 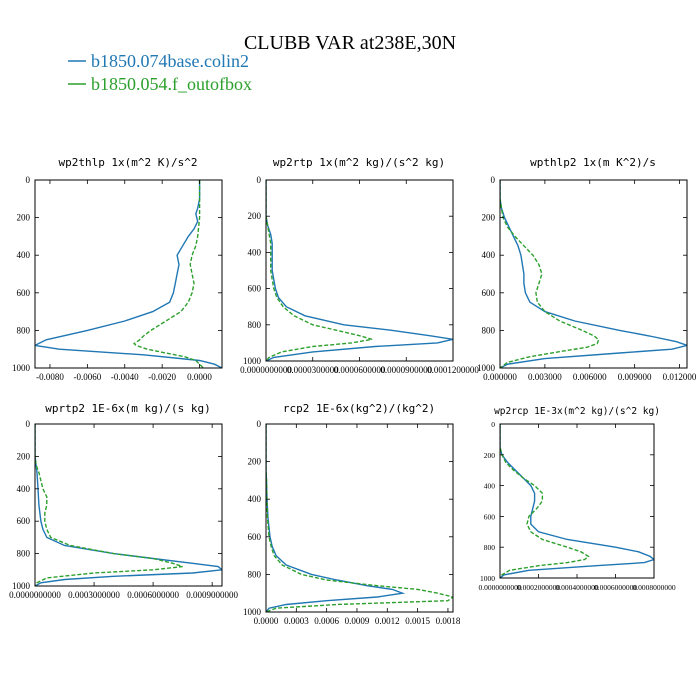 I want to click on y-tick-label-wp2rcp: 600, so click(x=490, y=516).